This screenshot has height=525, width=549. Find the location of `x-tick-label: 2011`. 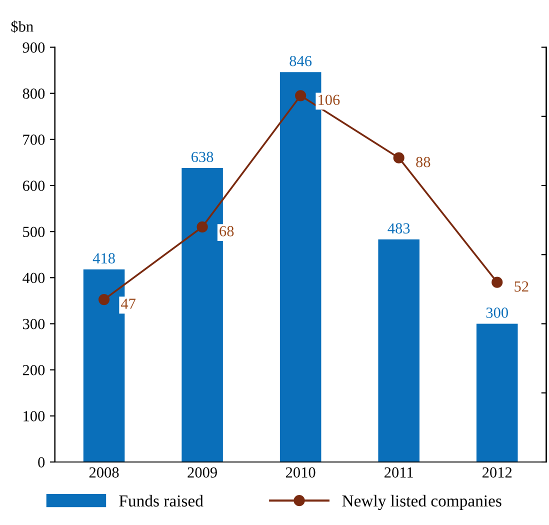

x-tick-label: 2011 is located at coordinates (398, 472).